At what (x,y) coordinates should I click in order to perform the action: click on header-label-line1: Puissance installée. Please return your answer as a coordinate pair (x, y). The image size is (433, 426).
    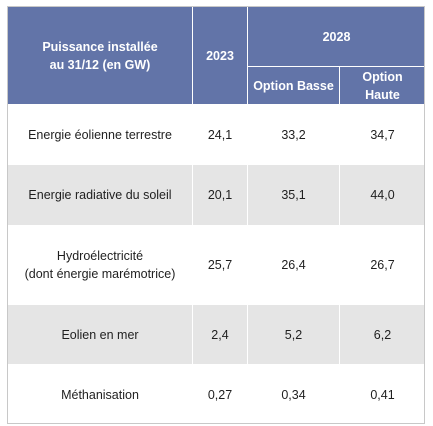
    Looking at the image, I should click on (100, 46).